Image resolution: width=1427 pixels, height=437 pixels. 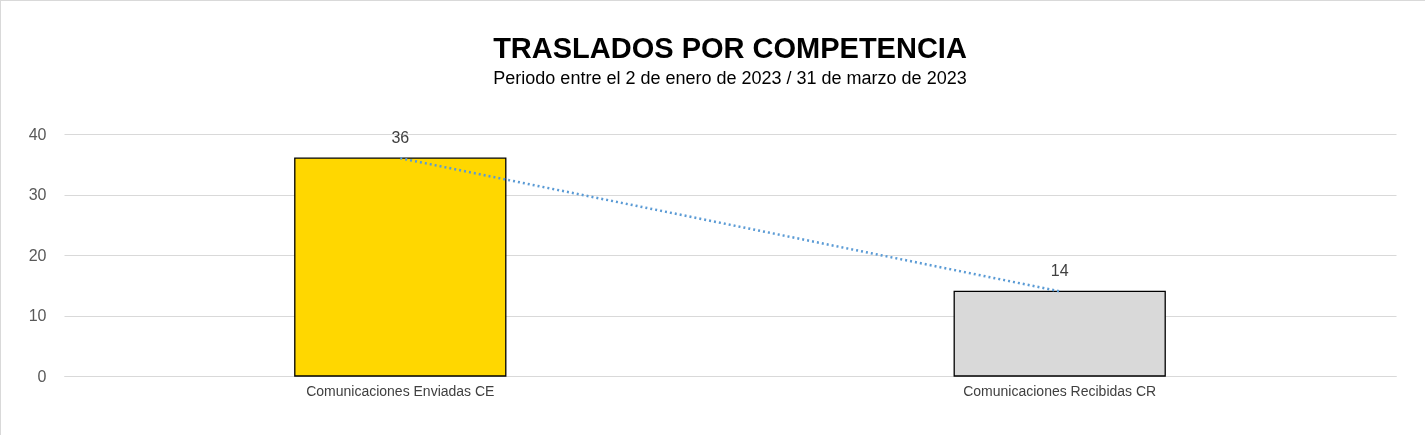 I want to click on y-tick-label: 10, so click(x=37, y=315).